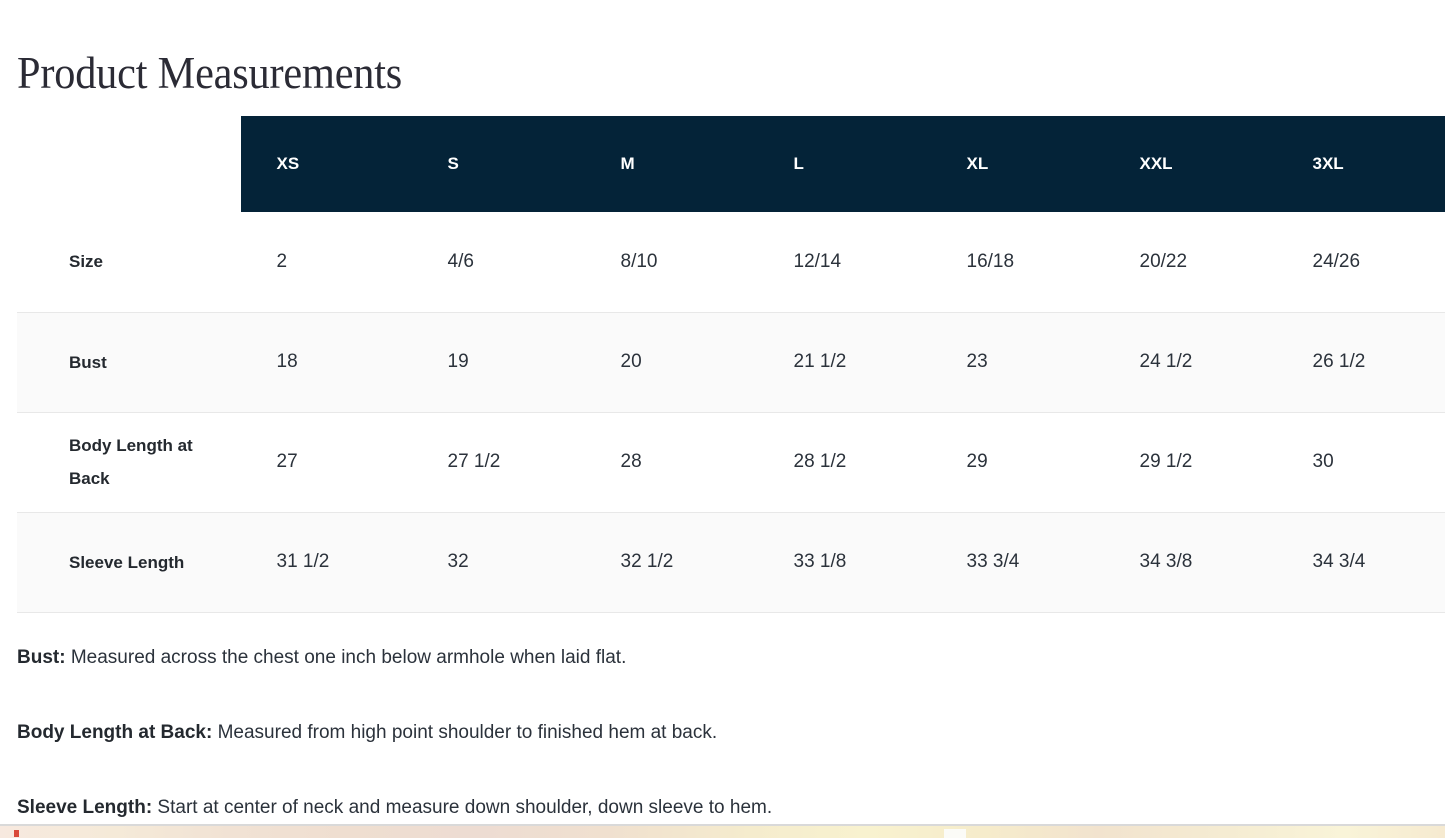  What do you see at coordinates (846, 562) in the screenshot?
I see `cell-sleeve-length-l: 33 1/8` at bounding box center [846, 562].